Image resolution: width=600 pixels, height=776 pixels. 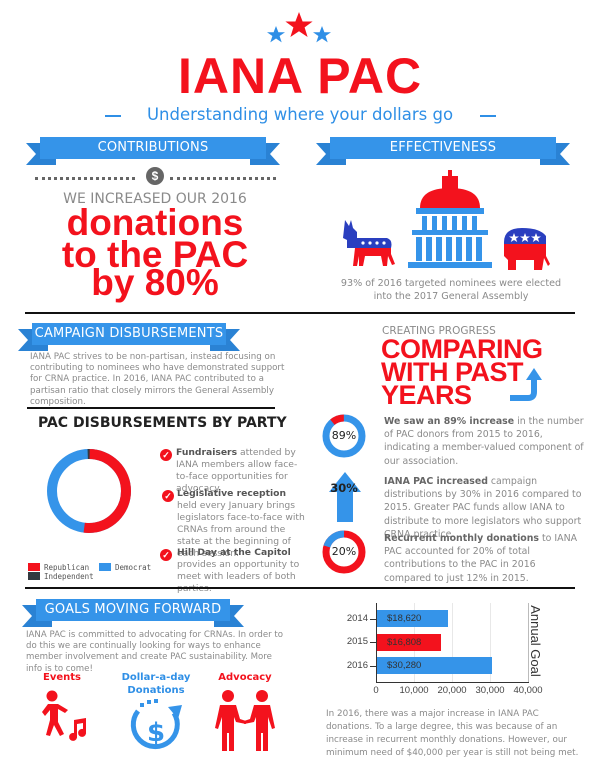 What do you see at coordinates (105, 567) in the screenshot?
I see `legend-swatch-democrat` at bounding box center [105, 567].